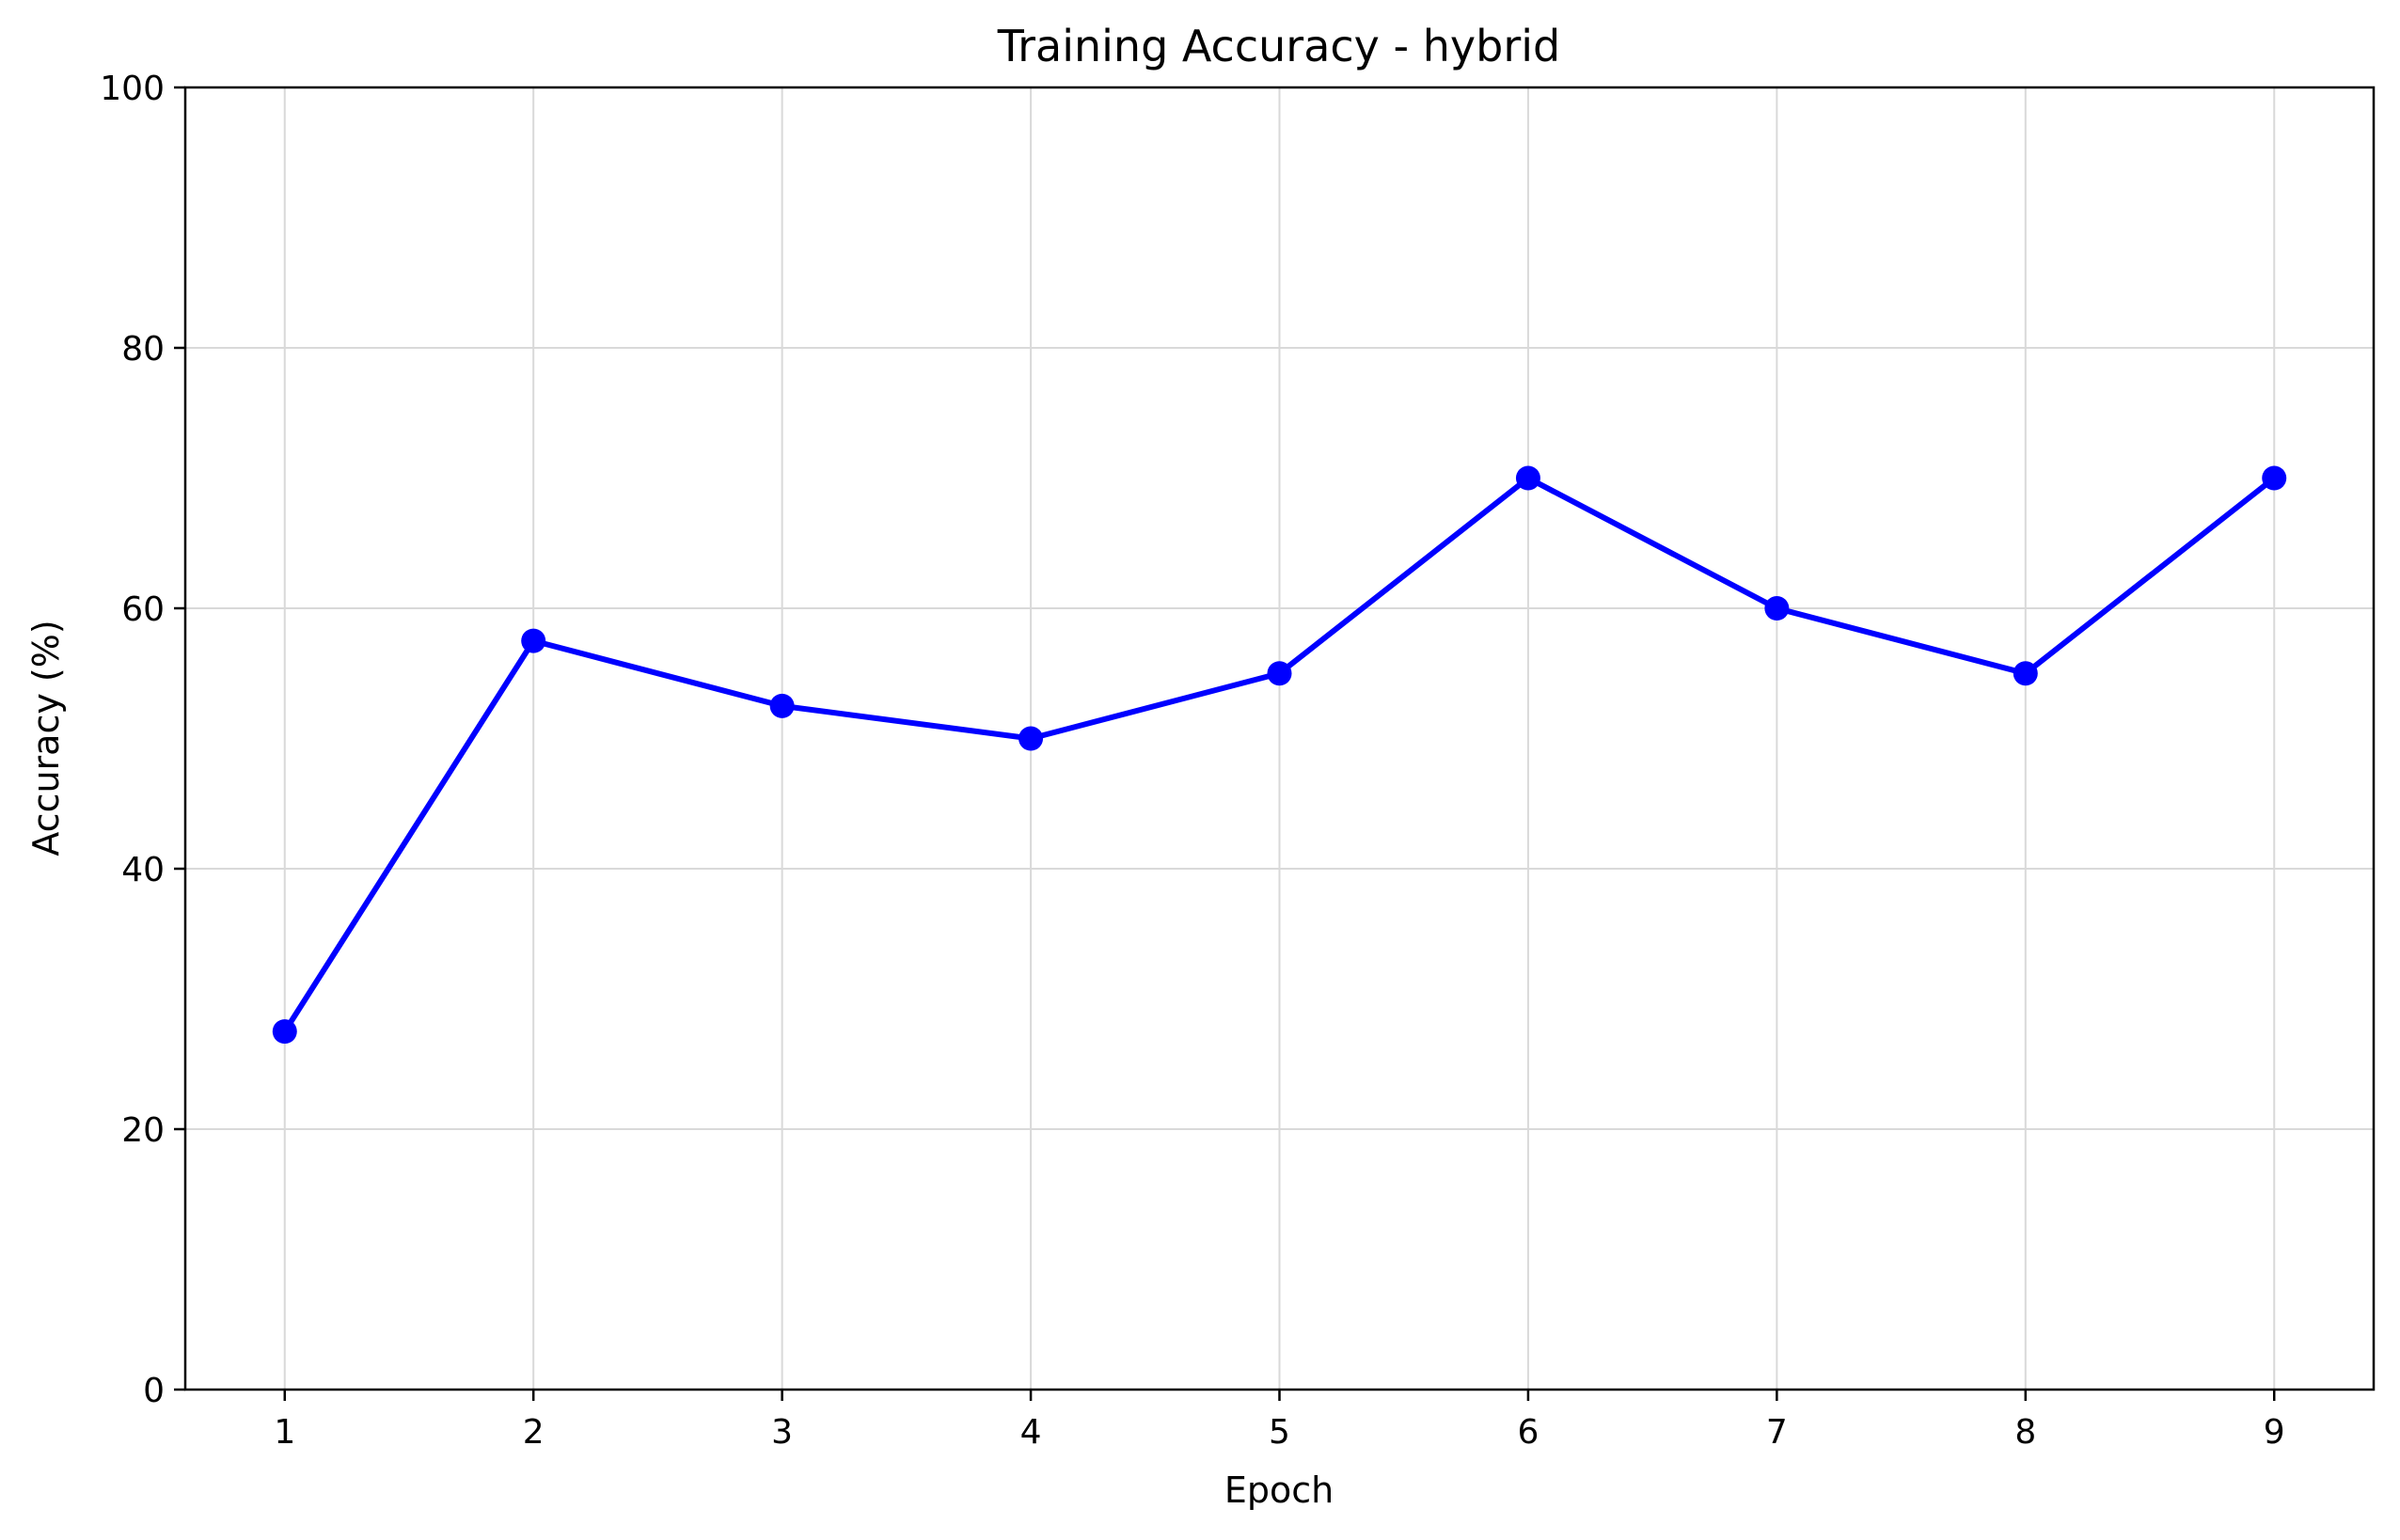 This screenshot has height=1540, width=2400. I want to click on chart-title: Training Accuracy - hybrid, so click(1278, 46).